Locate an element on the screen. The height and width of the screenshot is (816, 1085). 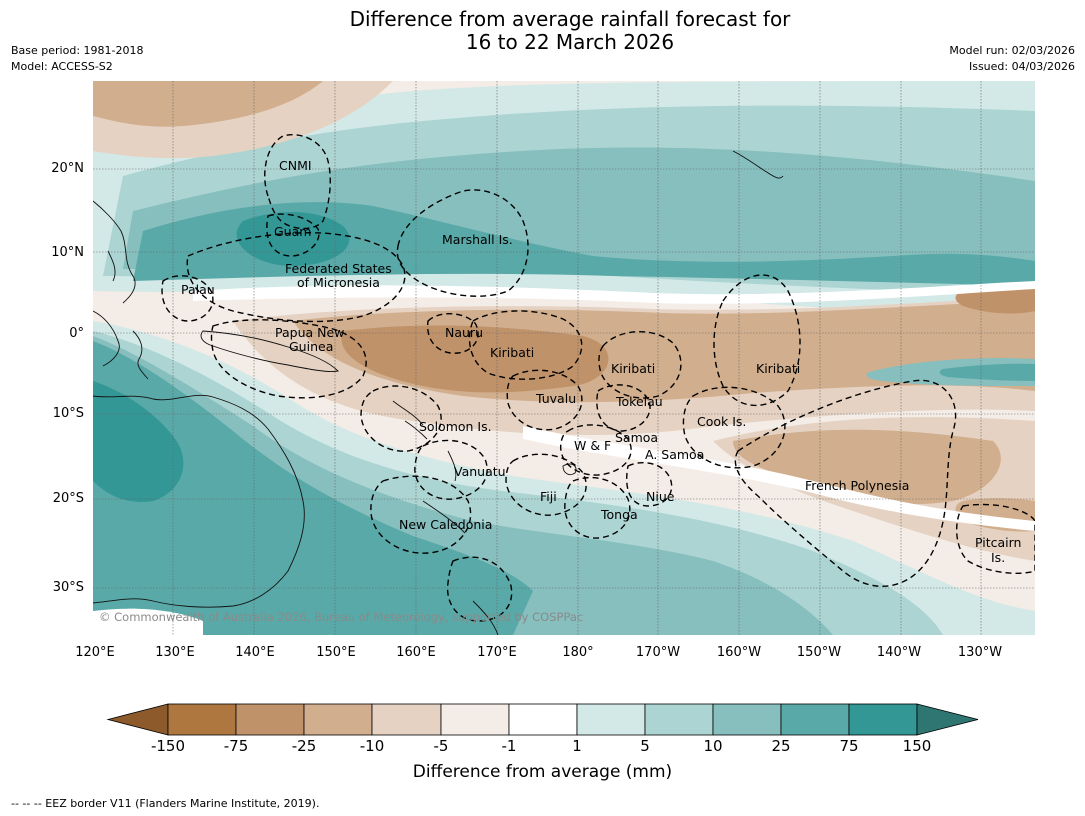
lon-tick-130w: 130°W is located at coordinates (980, 652).